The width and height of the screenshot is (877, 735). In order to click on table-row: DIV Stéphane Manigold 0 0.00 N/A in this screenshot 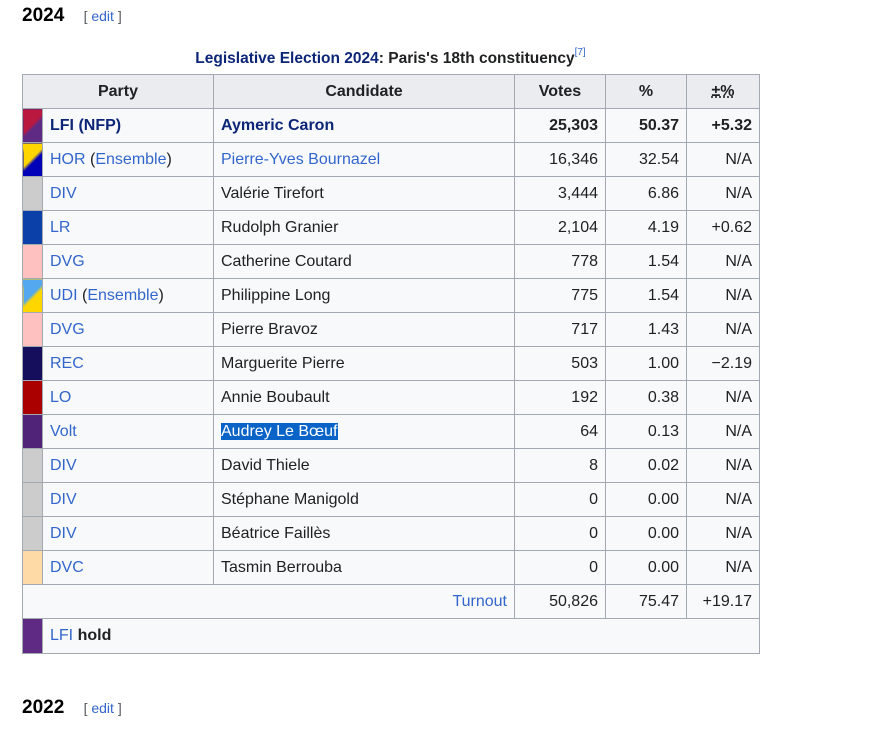, I will do `click(391, 499)`.